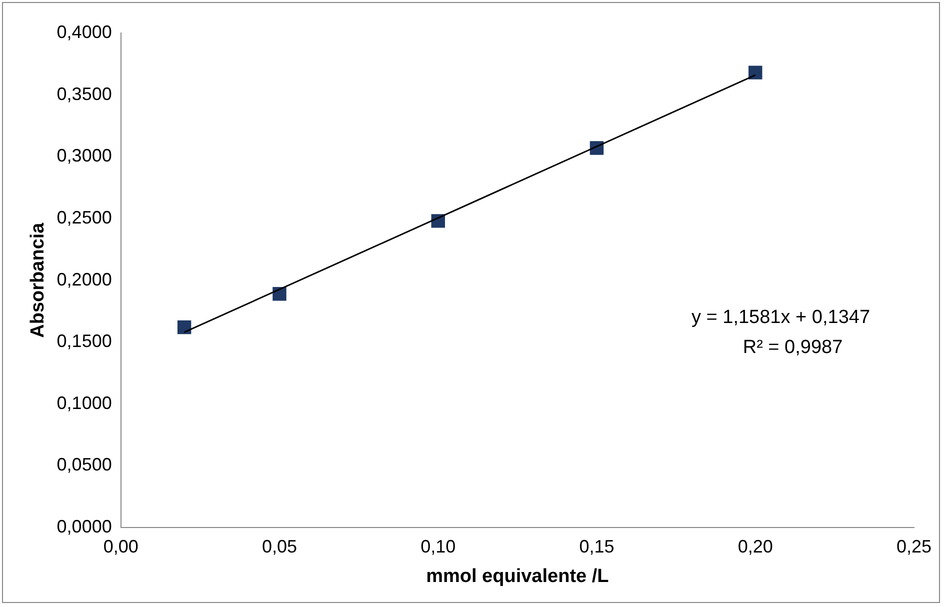 The height and width of the screenshot is (607, 944). Describe the element at coordinates (84, 526) in the screenshot. I see `y-tick-label: 0,0000` at that location.